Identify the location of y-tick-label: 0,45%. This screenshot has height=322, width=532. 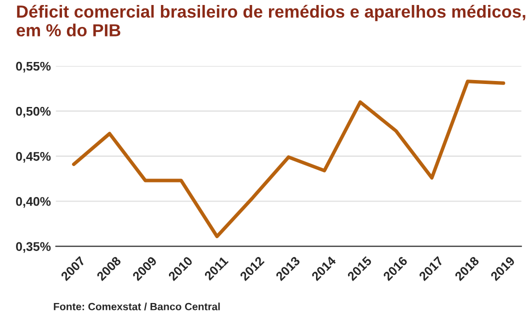
(33, 157).